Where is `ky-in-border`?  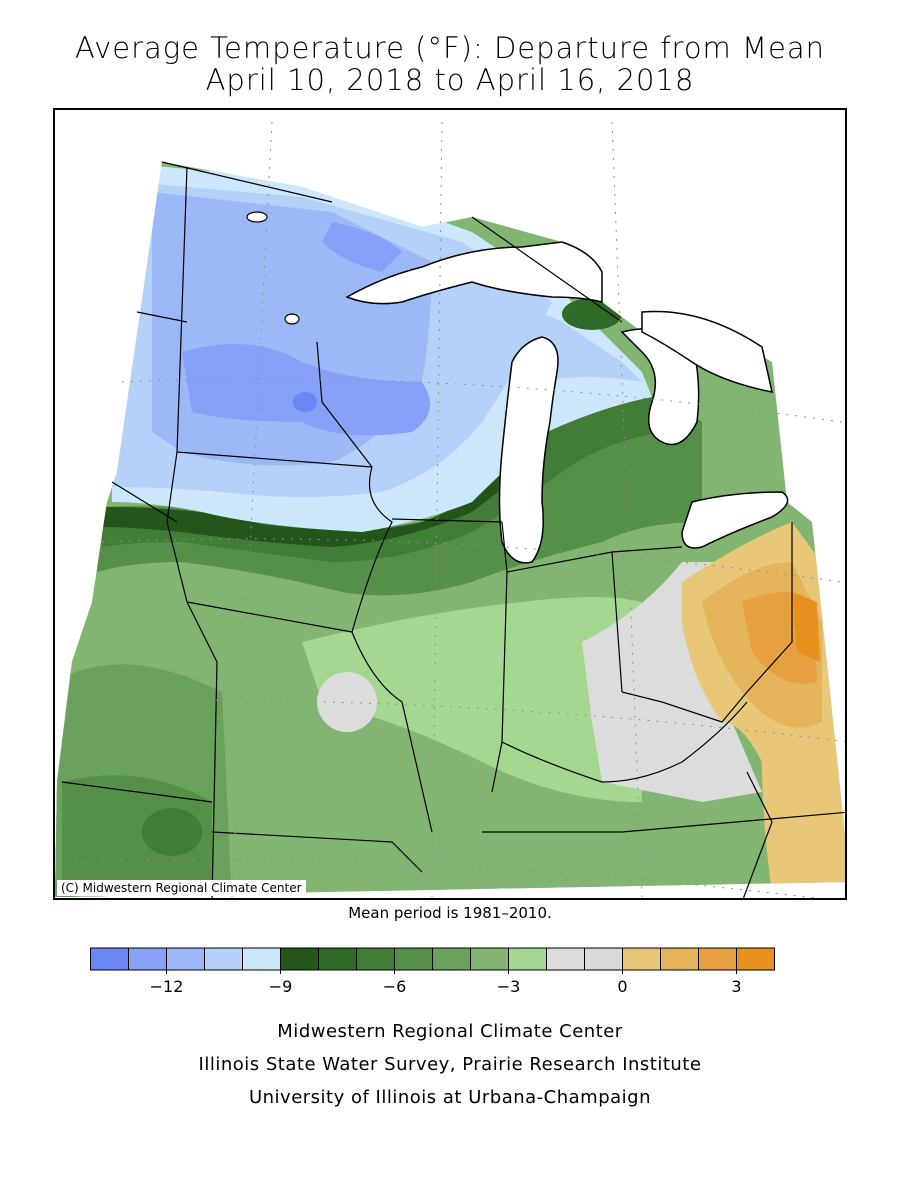
ky-in-border is located at coordinates (624, 742).